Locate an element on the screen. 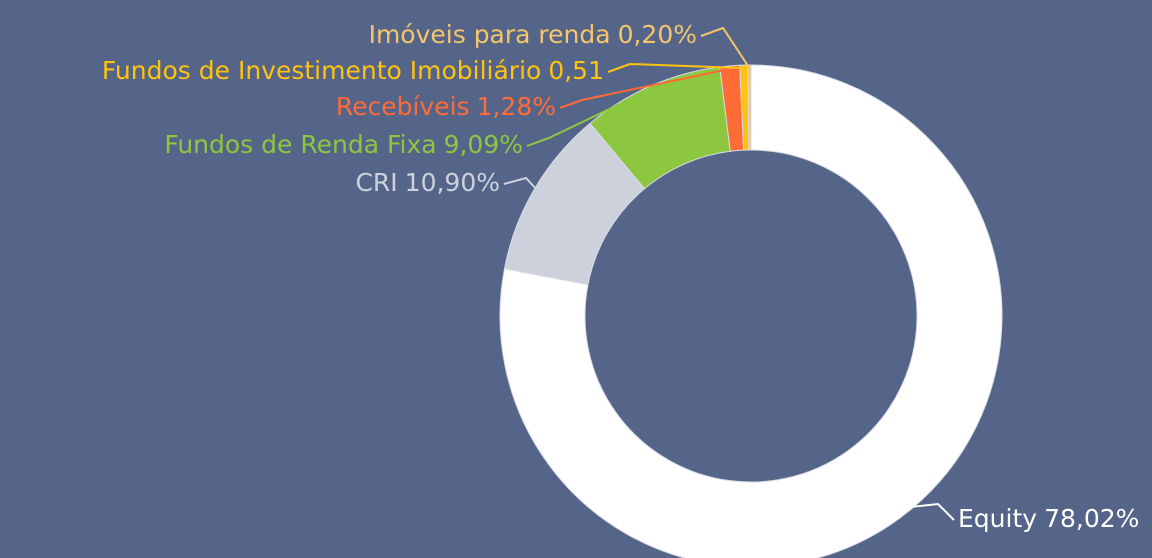 The image size is (1152, 558). value-label: 10,90% is located at coordinates (452, 182).